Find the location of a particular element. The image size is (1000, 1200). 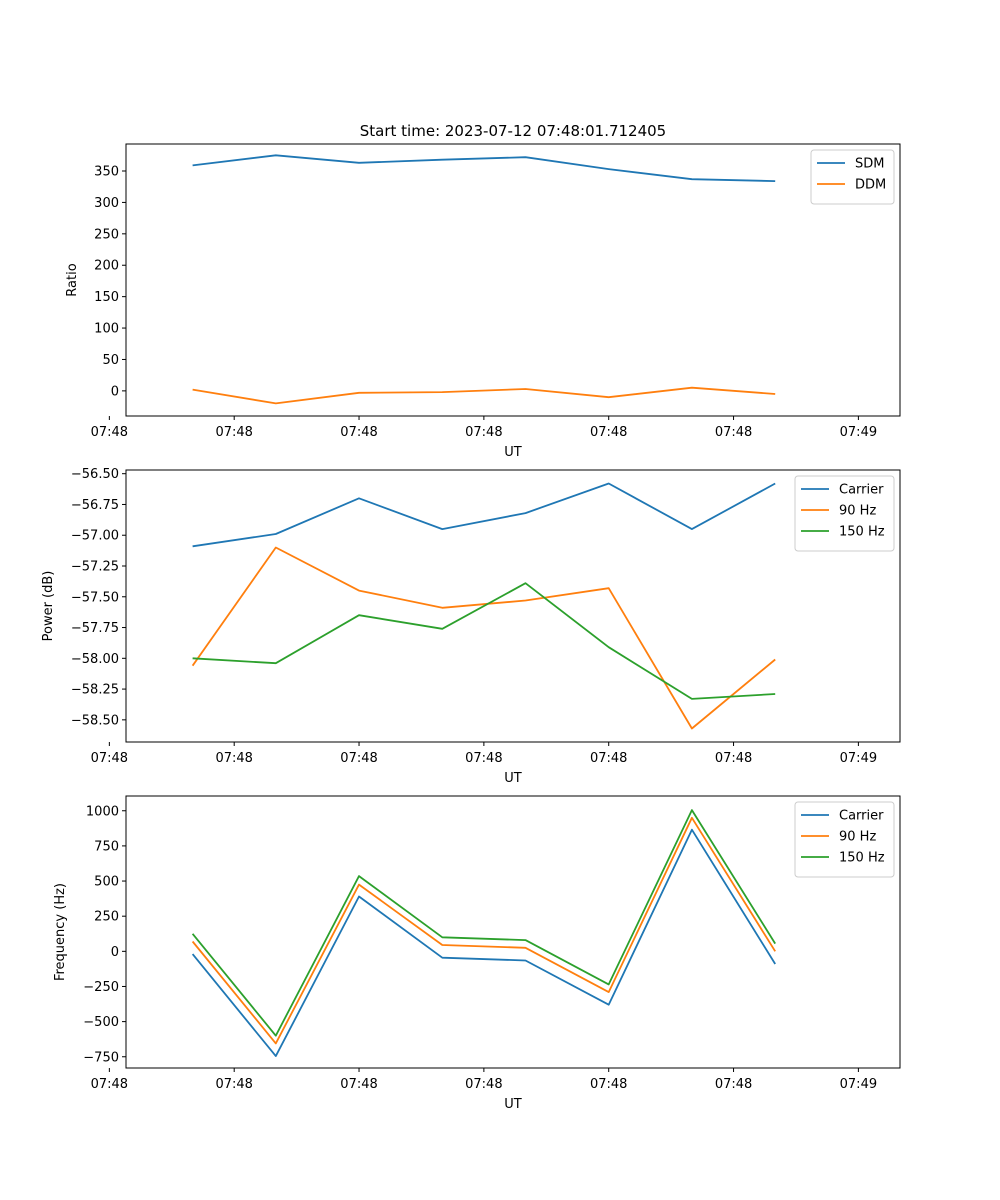

y-tick-label: 200 is located at coordinates (106, 266).